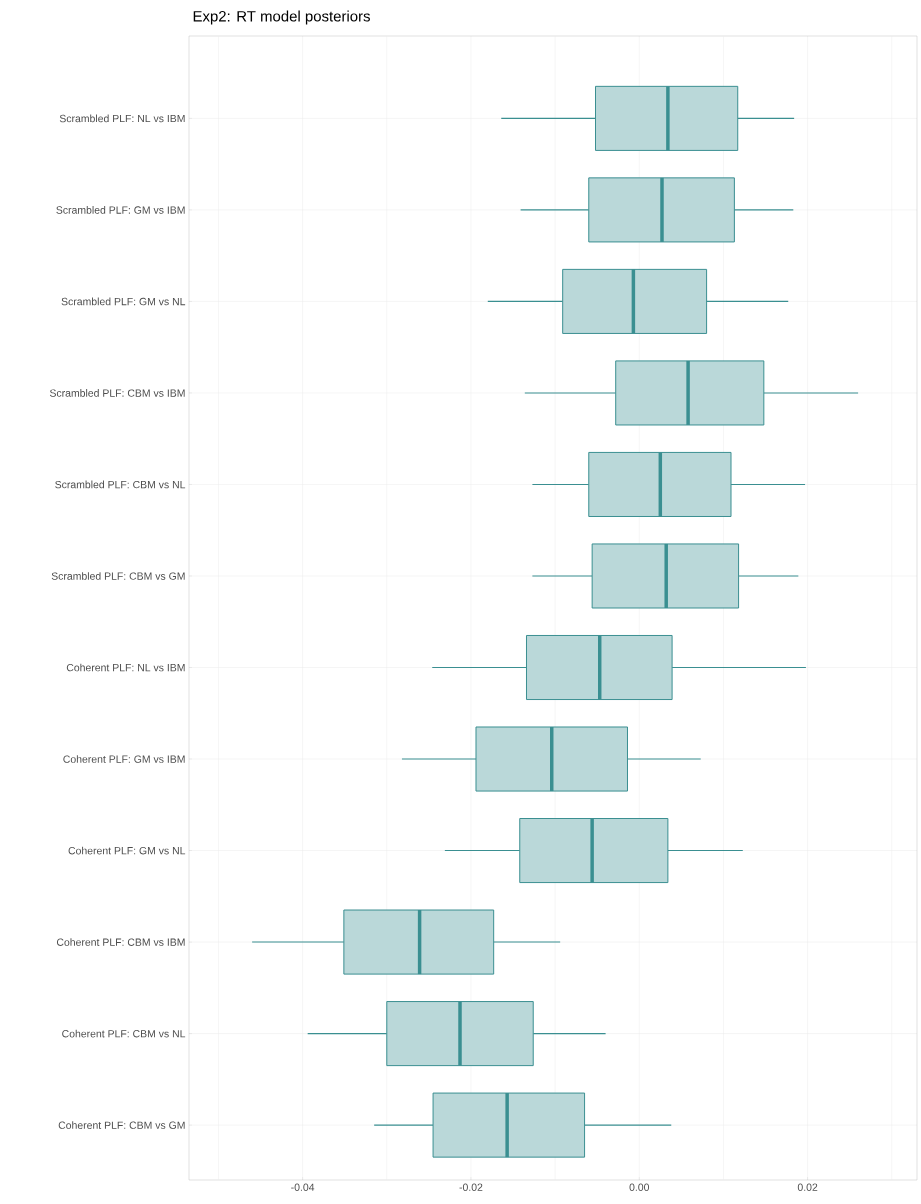  Describe the element at coordinates (117, 393) in the screenshot. I see `y-tick-label: Scrambled PLF: CBM vs IBM` at that location.